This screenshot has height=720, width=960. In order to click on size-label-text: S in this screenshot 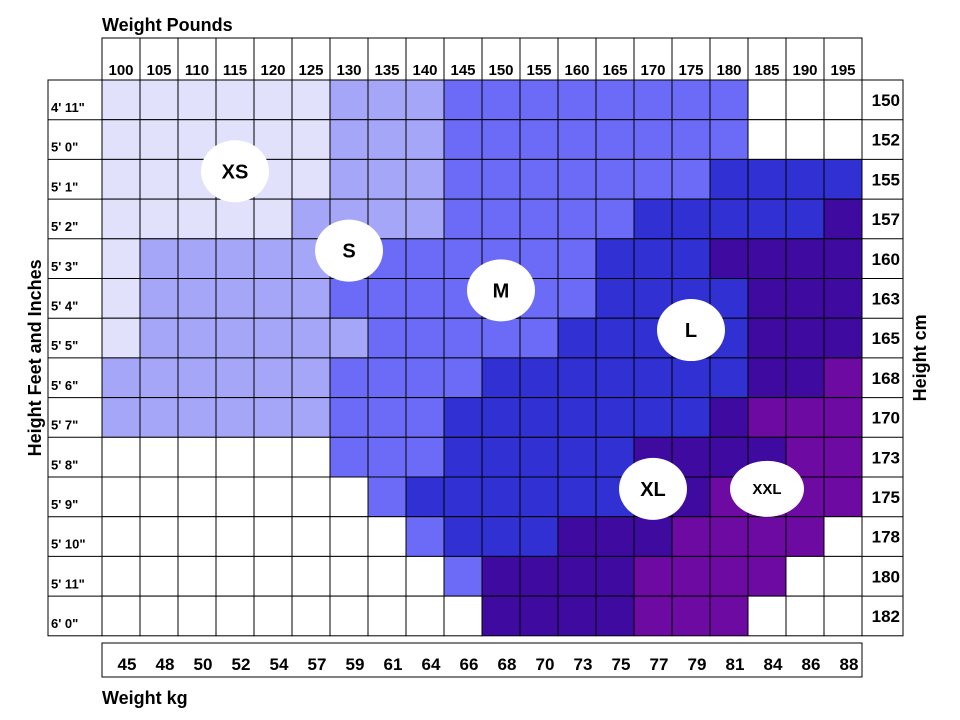, I will do `click(348, 252)`.